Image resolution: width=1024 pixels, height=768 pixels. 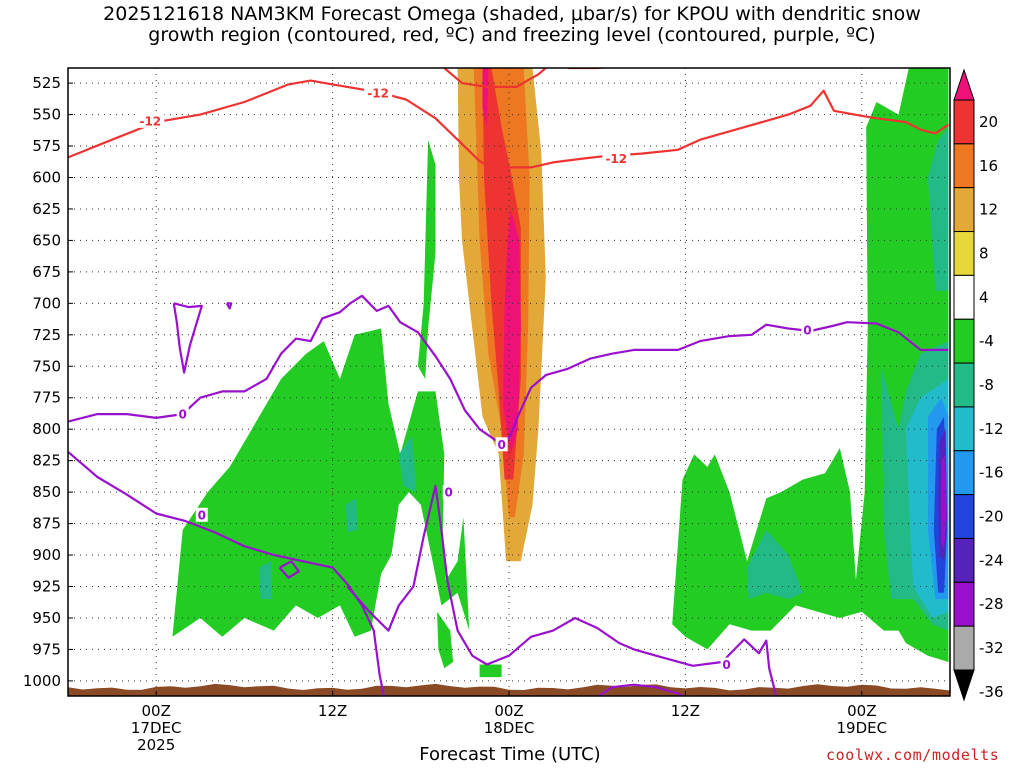 I want to click on colorbar-label: -28, so click(x=991, y=604).